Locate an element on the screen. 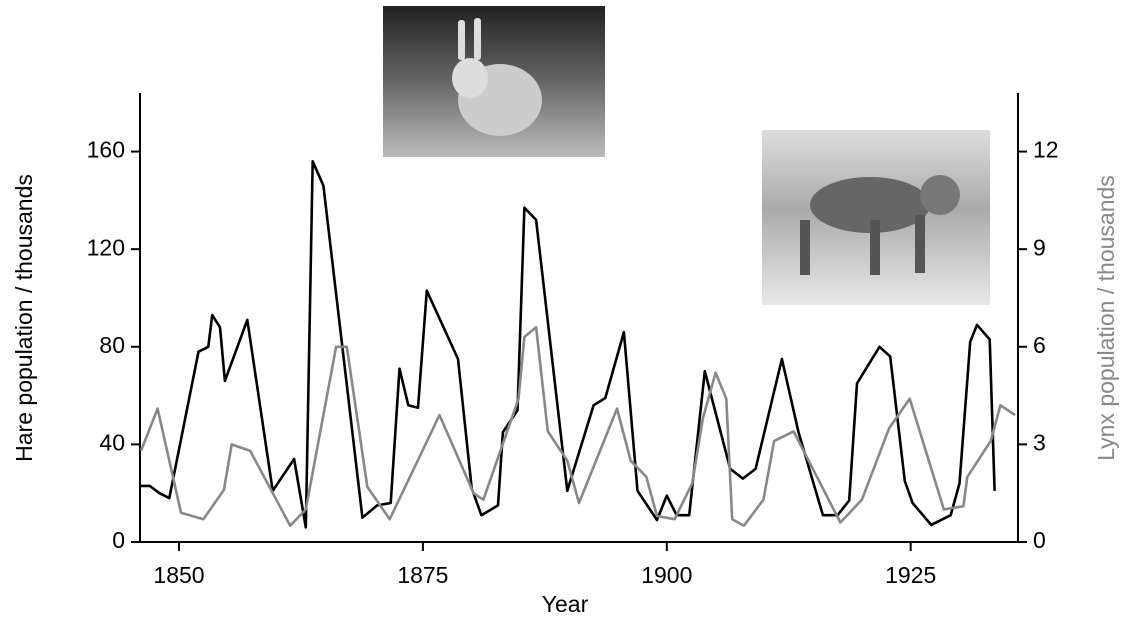 The height and width of the screenshot is (621, 1127). y-tick-label: 0 is located at coordinates (118, 540).